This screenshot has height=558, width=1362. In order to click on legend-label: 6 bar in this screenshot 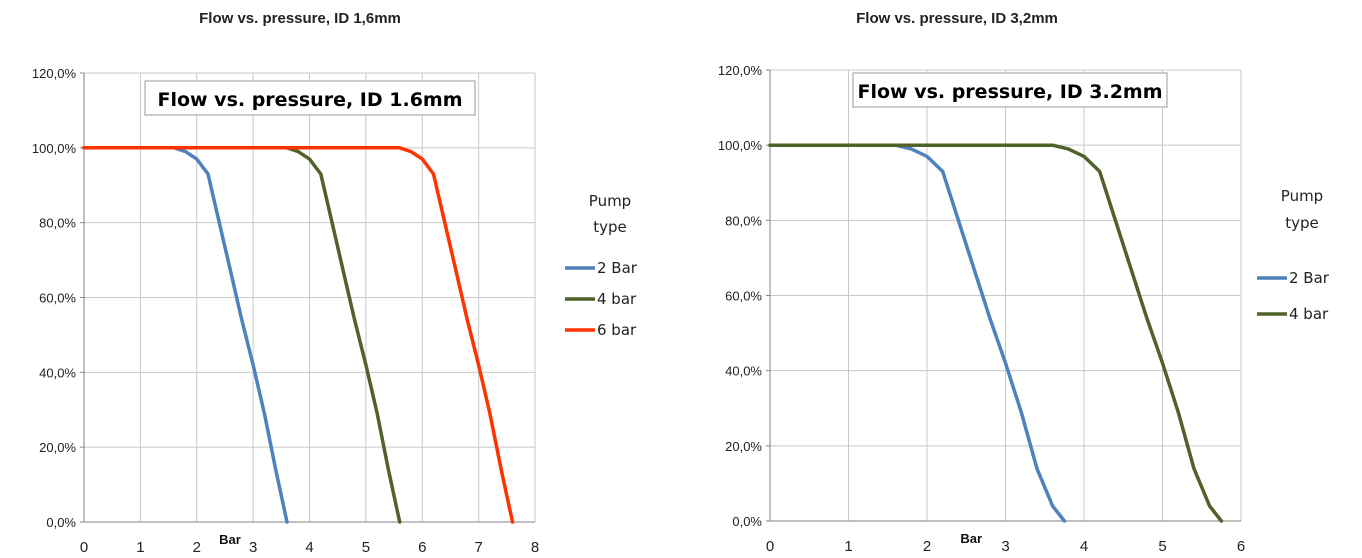, I will do `click(617, 330)`.